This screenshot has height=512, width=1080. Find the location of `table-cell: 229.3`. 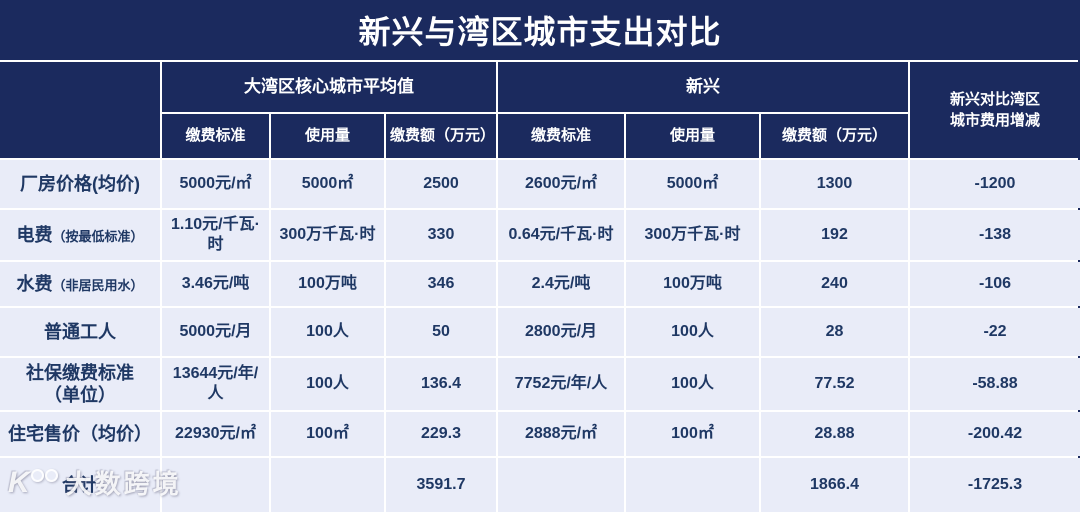

table-cell: 229.3 is located at coordinates (441, 434).